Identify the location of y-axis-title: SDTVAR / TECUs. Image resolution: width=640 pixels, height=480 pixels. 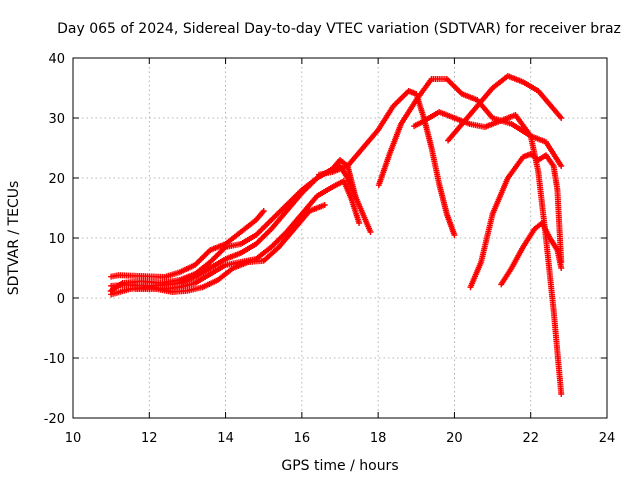
(14, 238).